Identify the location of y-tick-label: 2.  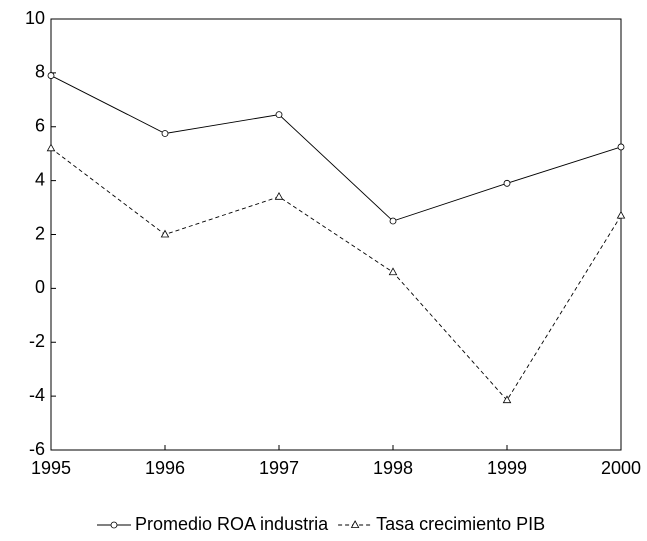
(40, 233).